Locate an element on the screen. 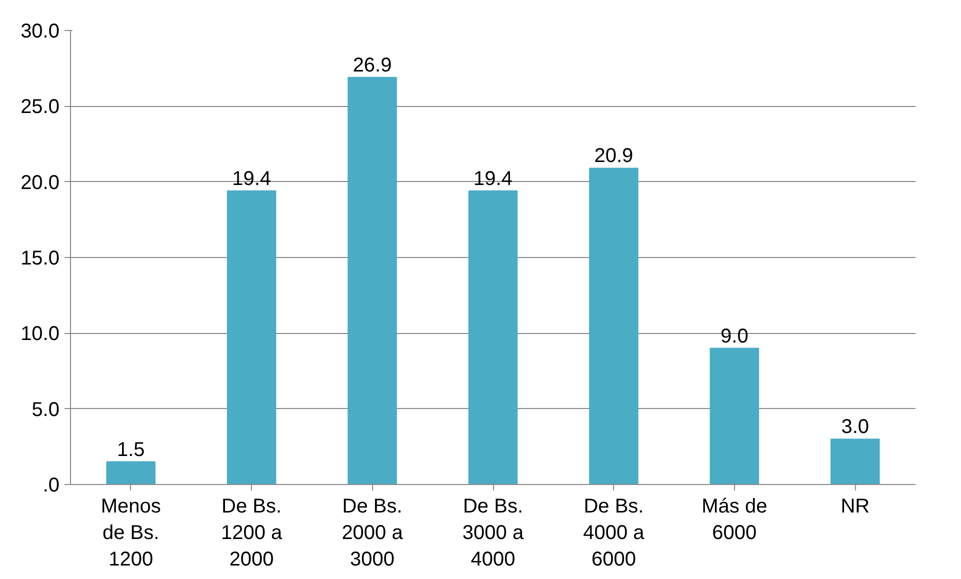  data-label: 9.0 is located at coordinates (734, 336).